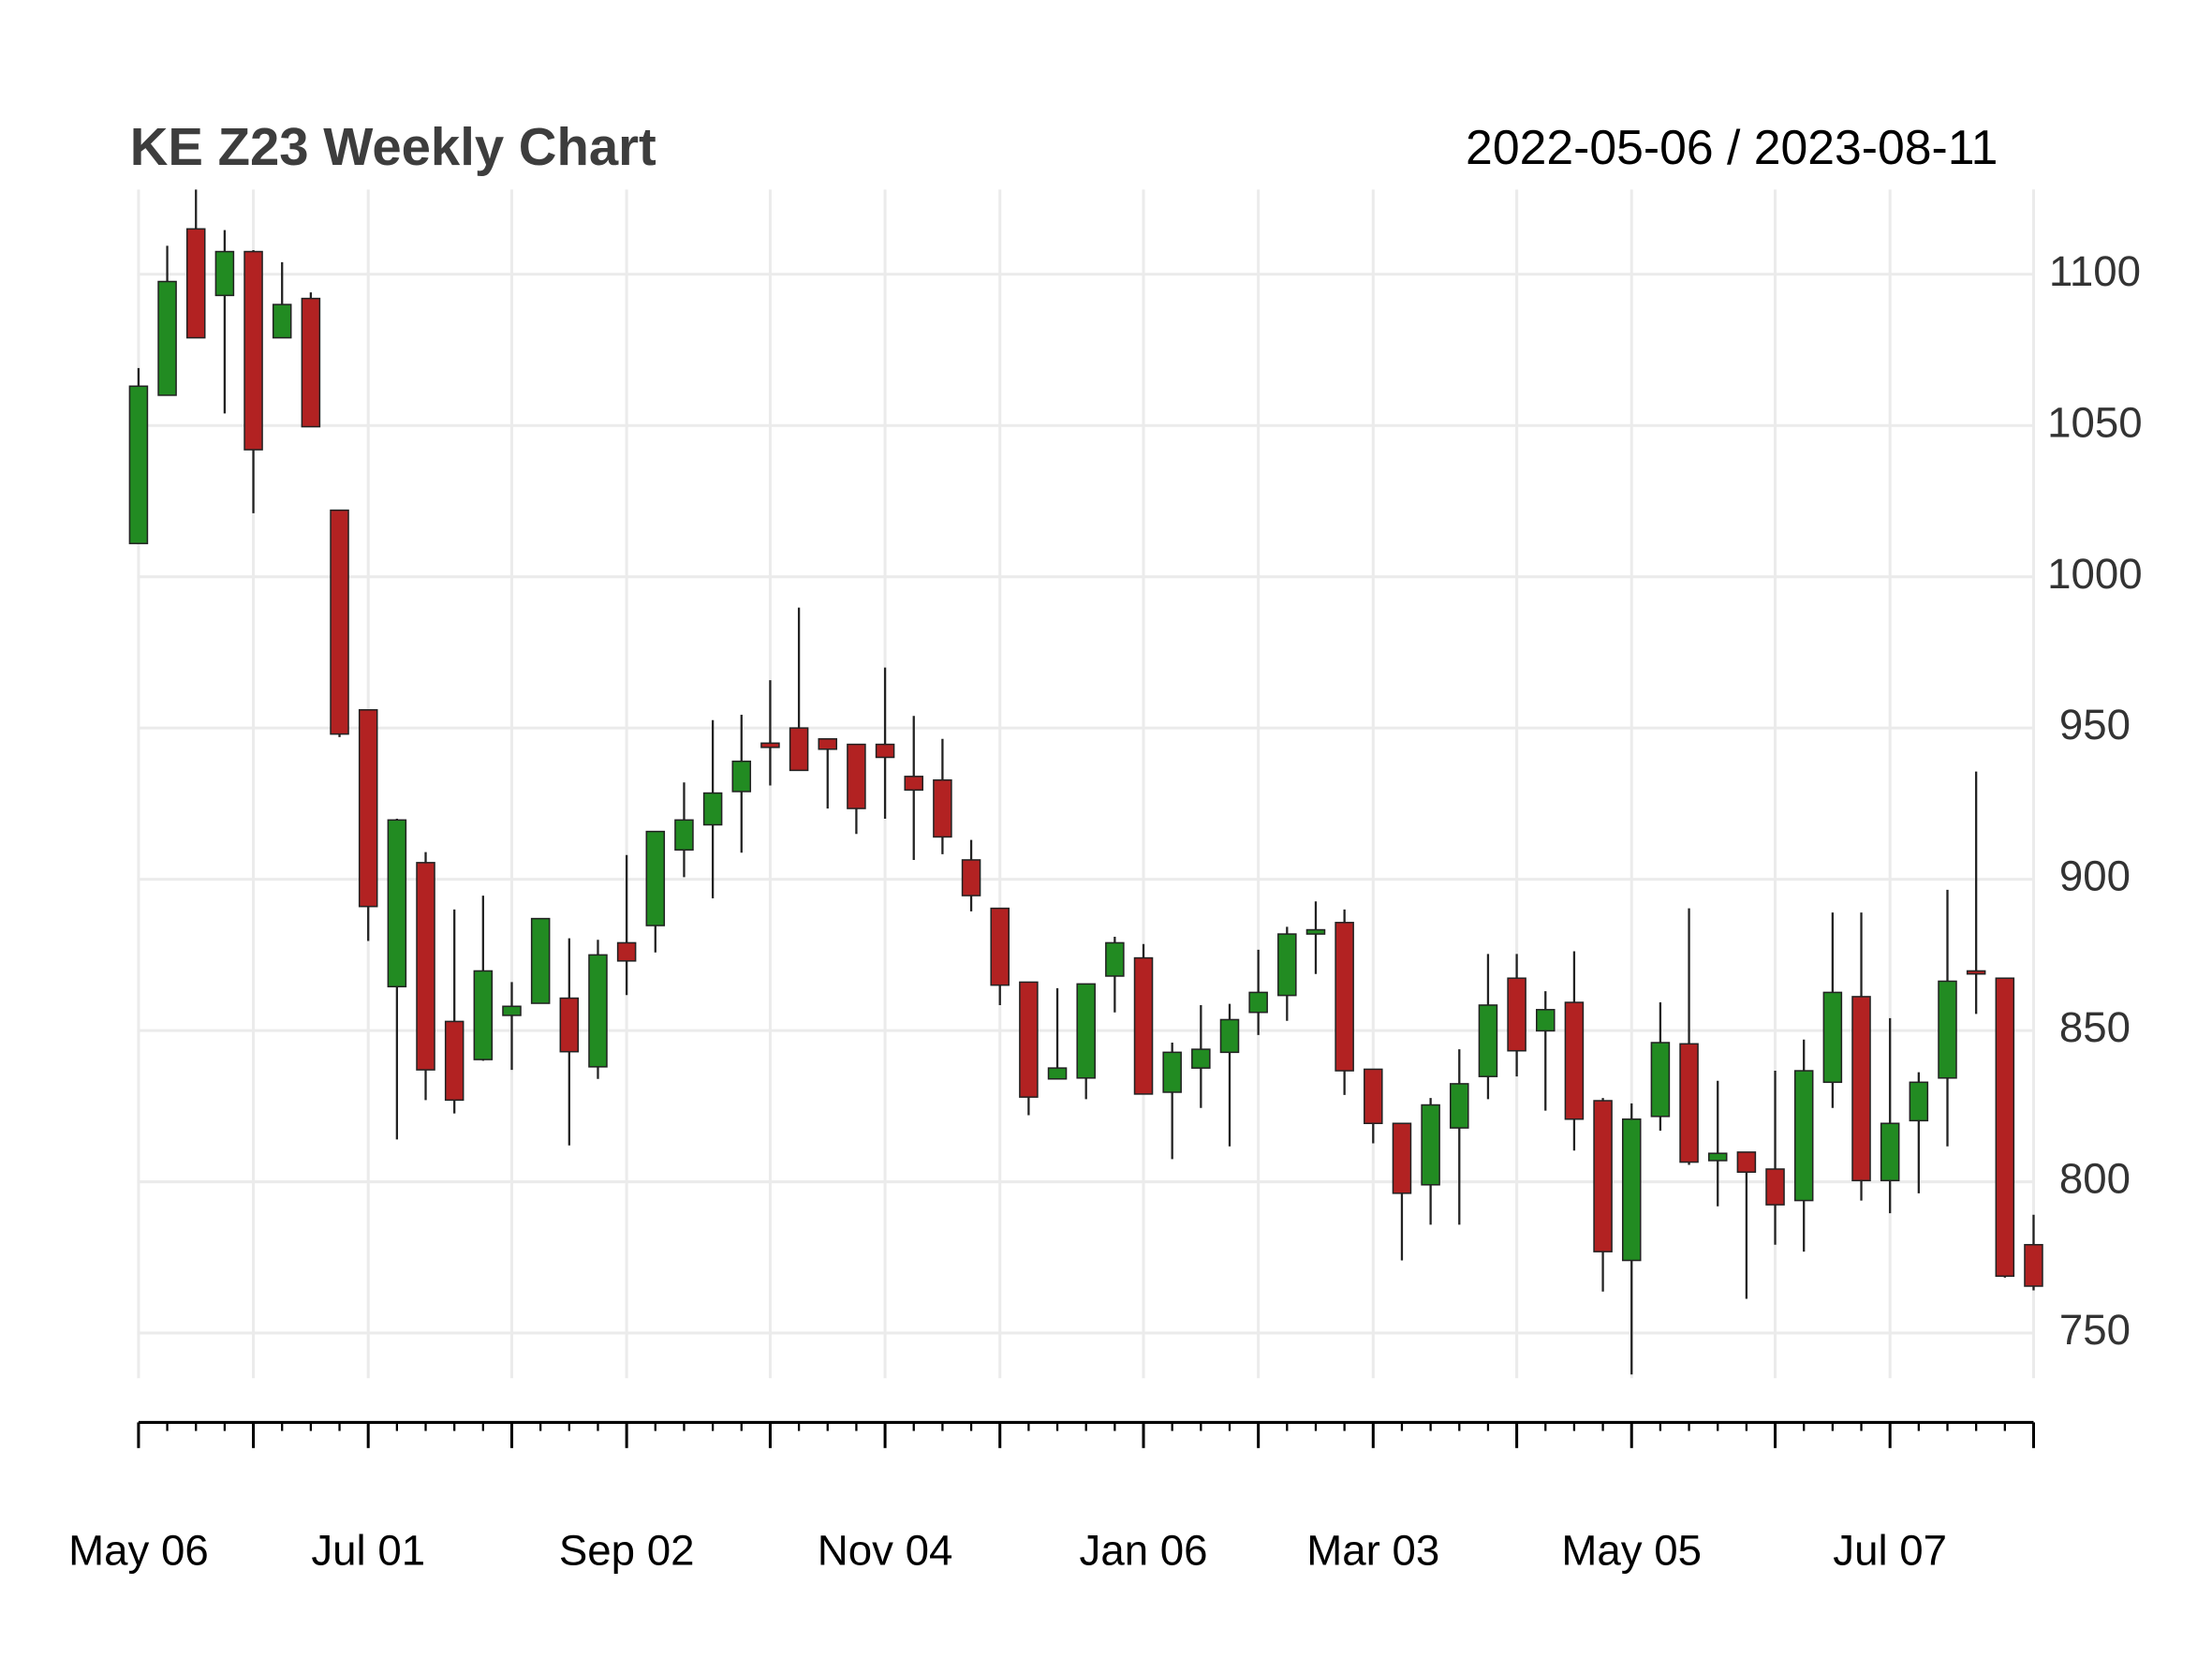  I want to click on x-tick-label: Sep 02, so click(627, 1550).